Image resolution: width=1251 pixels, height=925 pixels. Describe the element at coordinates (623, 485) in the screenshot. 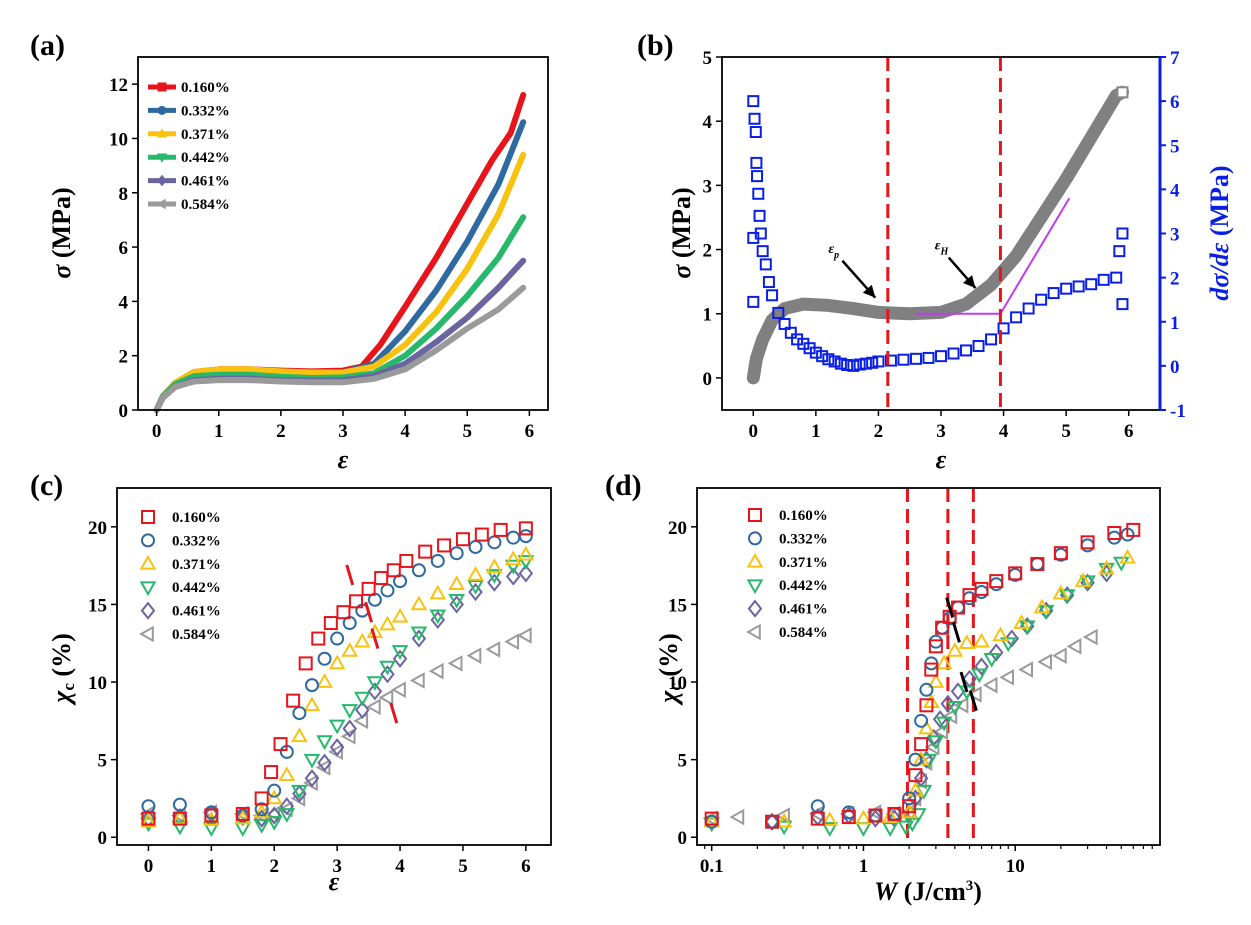

I see `panel-label-d: (d)` at that location.